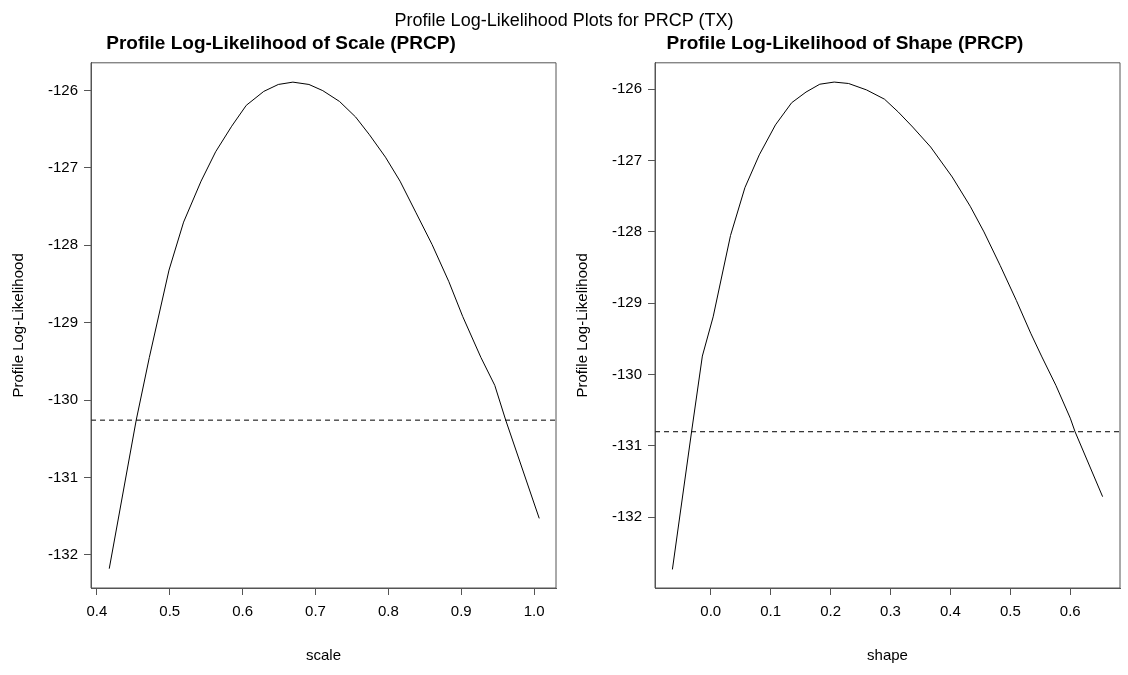  I want to click on x-axis-title: scale, so click(324, 655).